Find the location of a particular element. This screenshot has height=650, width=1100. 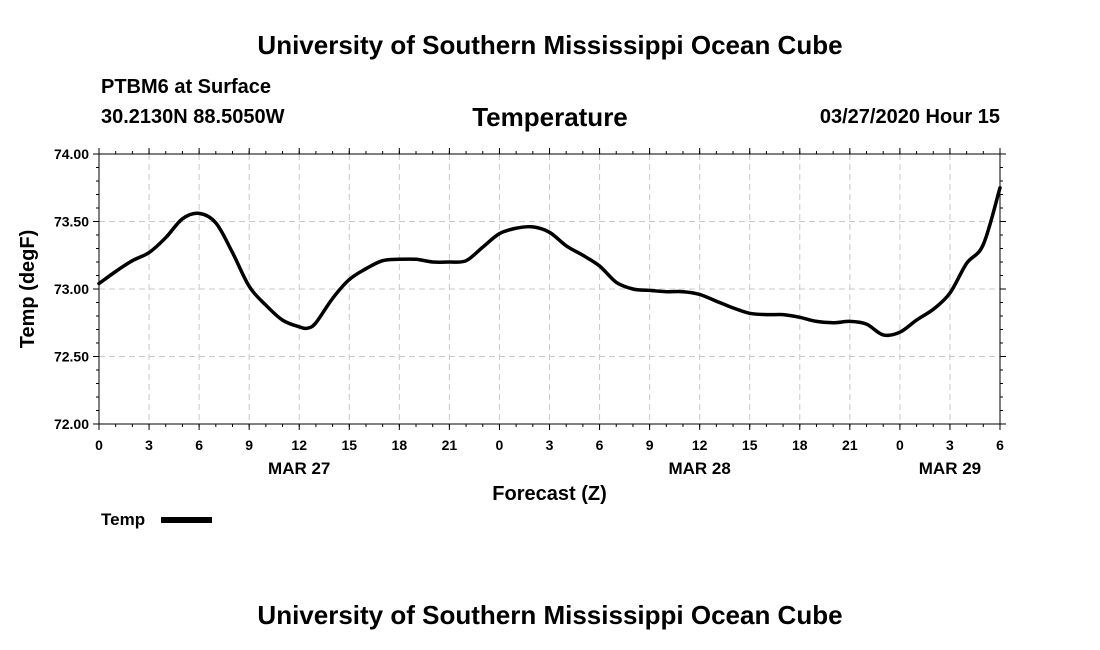

x-axis-title: Forecast (Z) is located at coordinates (549, 494).